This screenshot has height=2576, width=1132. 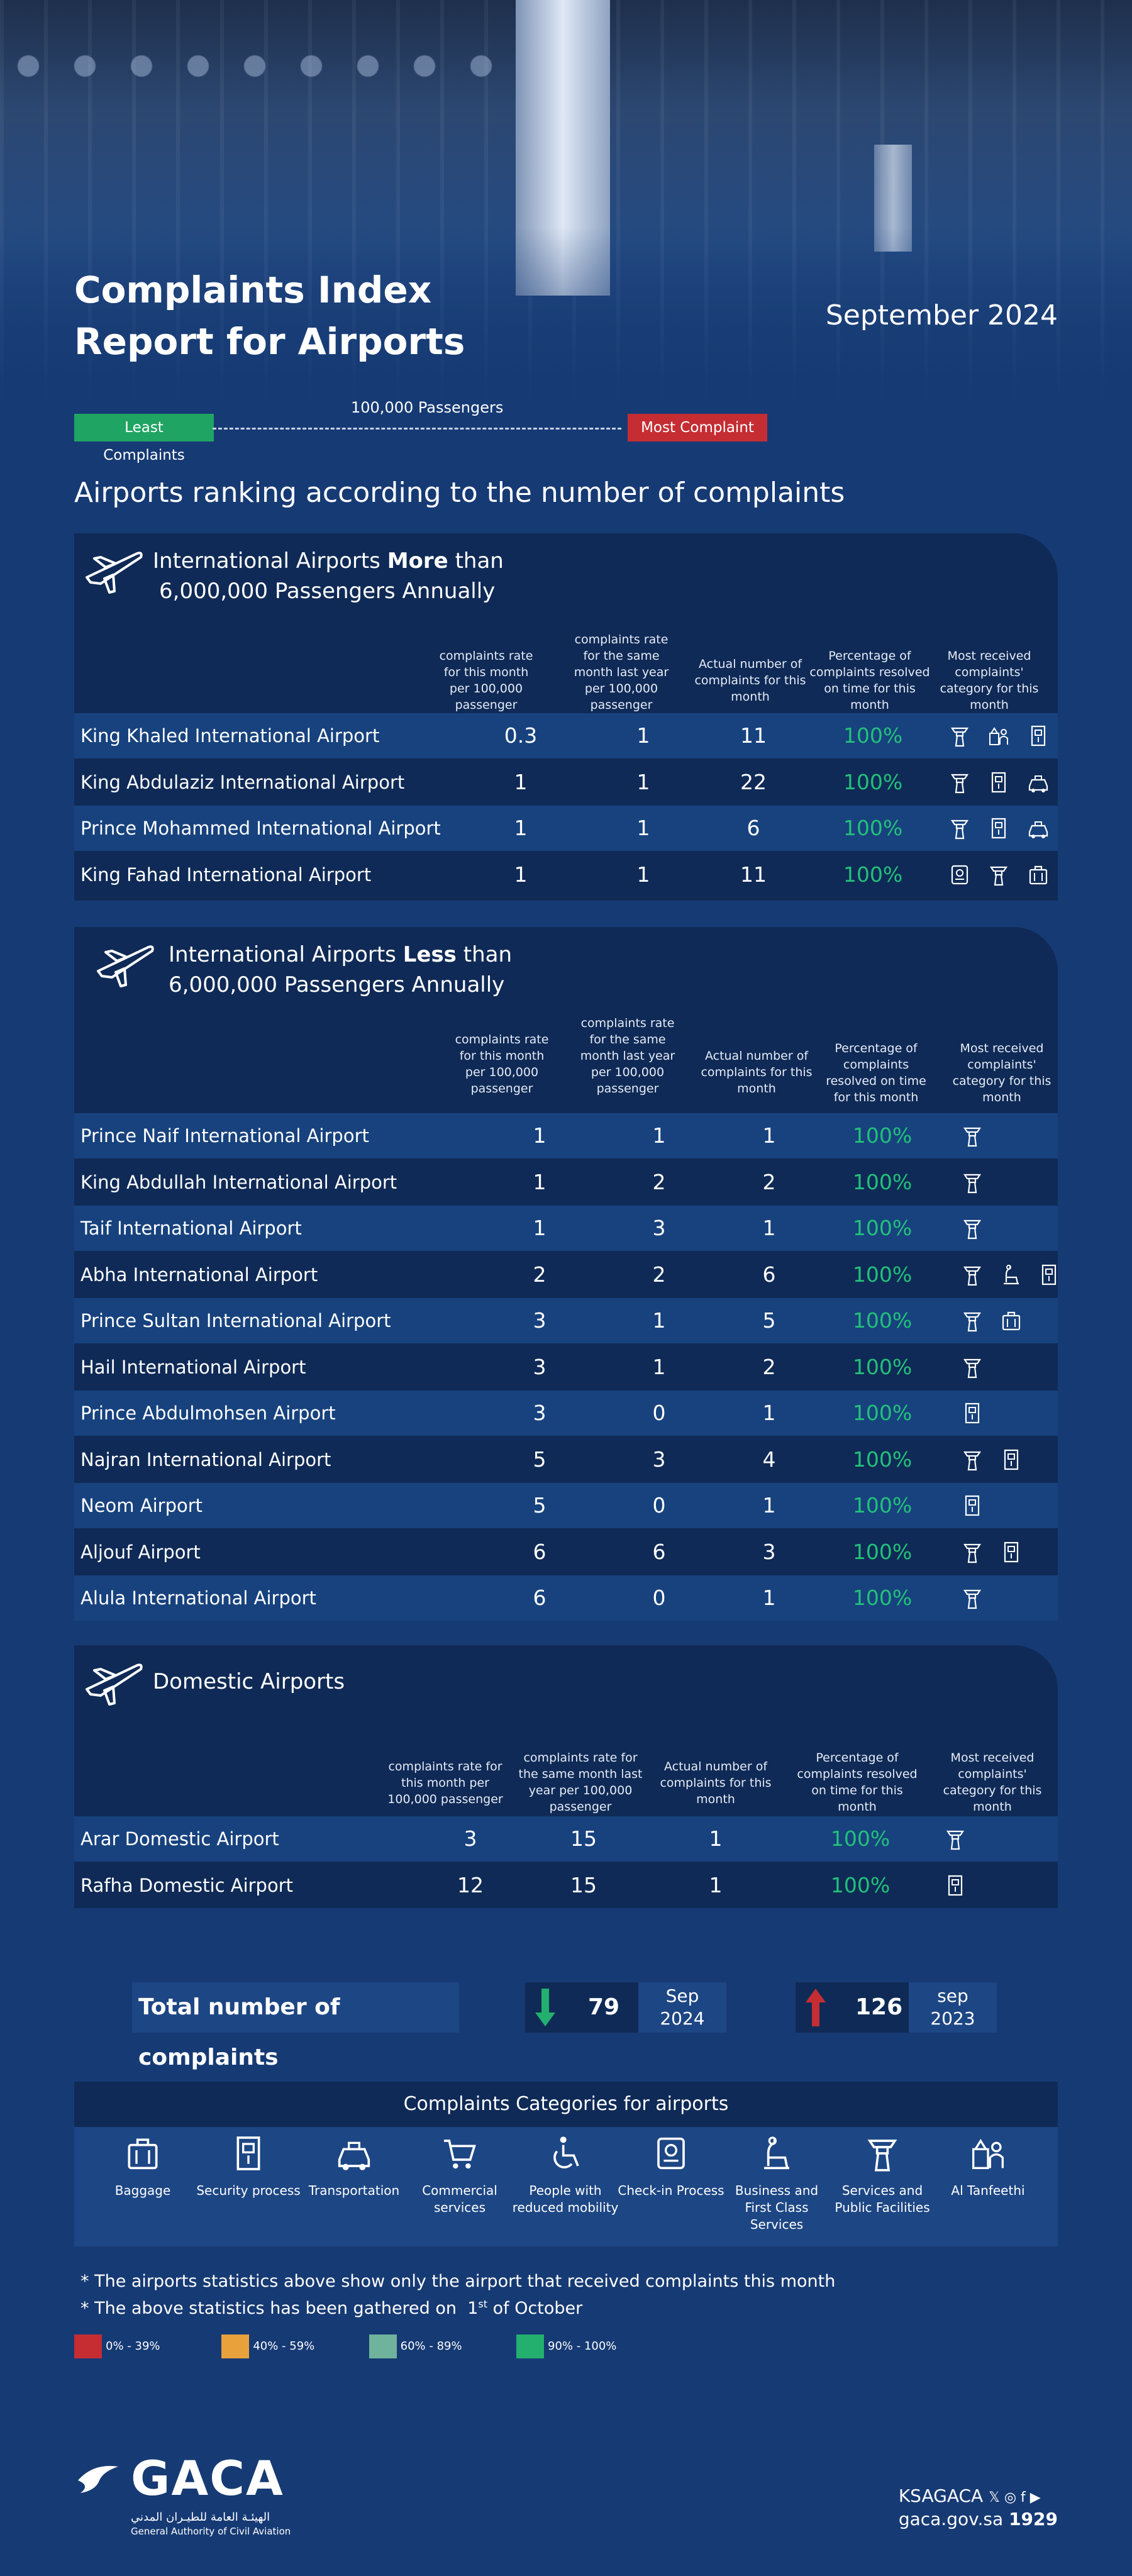 I want to click on website-phone: gaca.gov.sa 1929, so click(x=978, y=2519).